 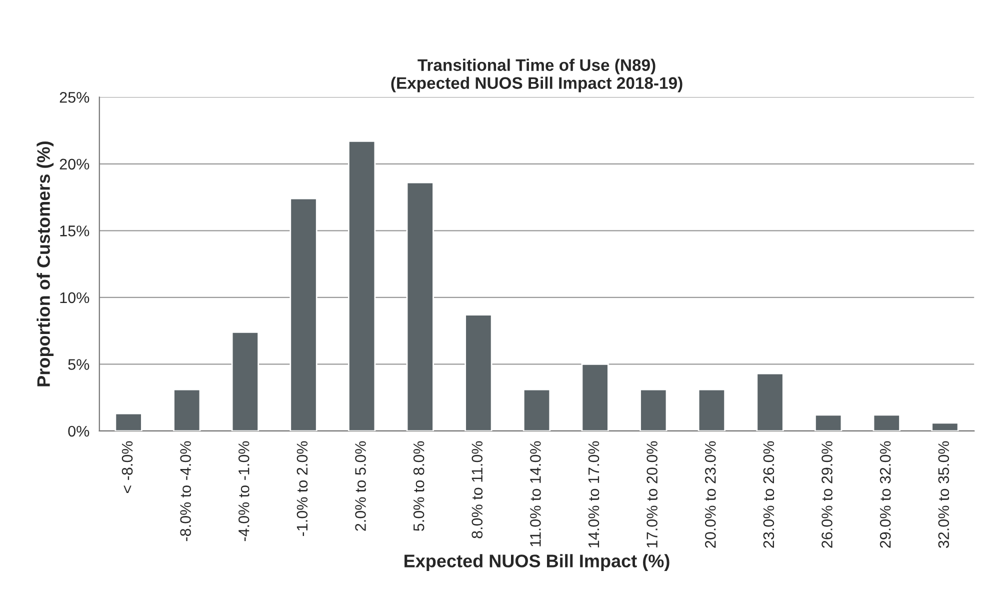 What do you see at coordinates (418, 486) in the screenshot?
I see `x-tick-label: 5.0% to 8.0%` at bounding box center [418, 486].